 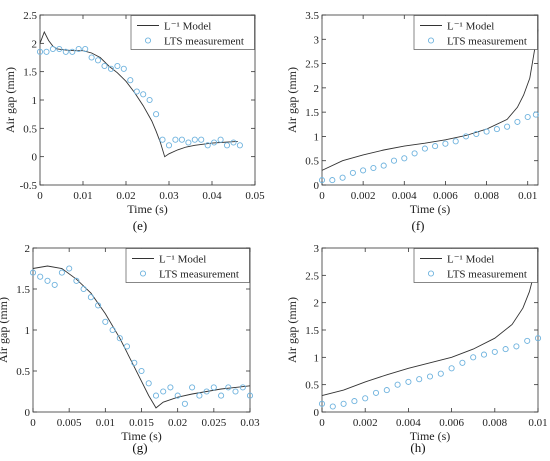 I want to click on y-tick-label: 2, so click(x=317, y=89).